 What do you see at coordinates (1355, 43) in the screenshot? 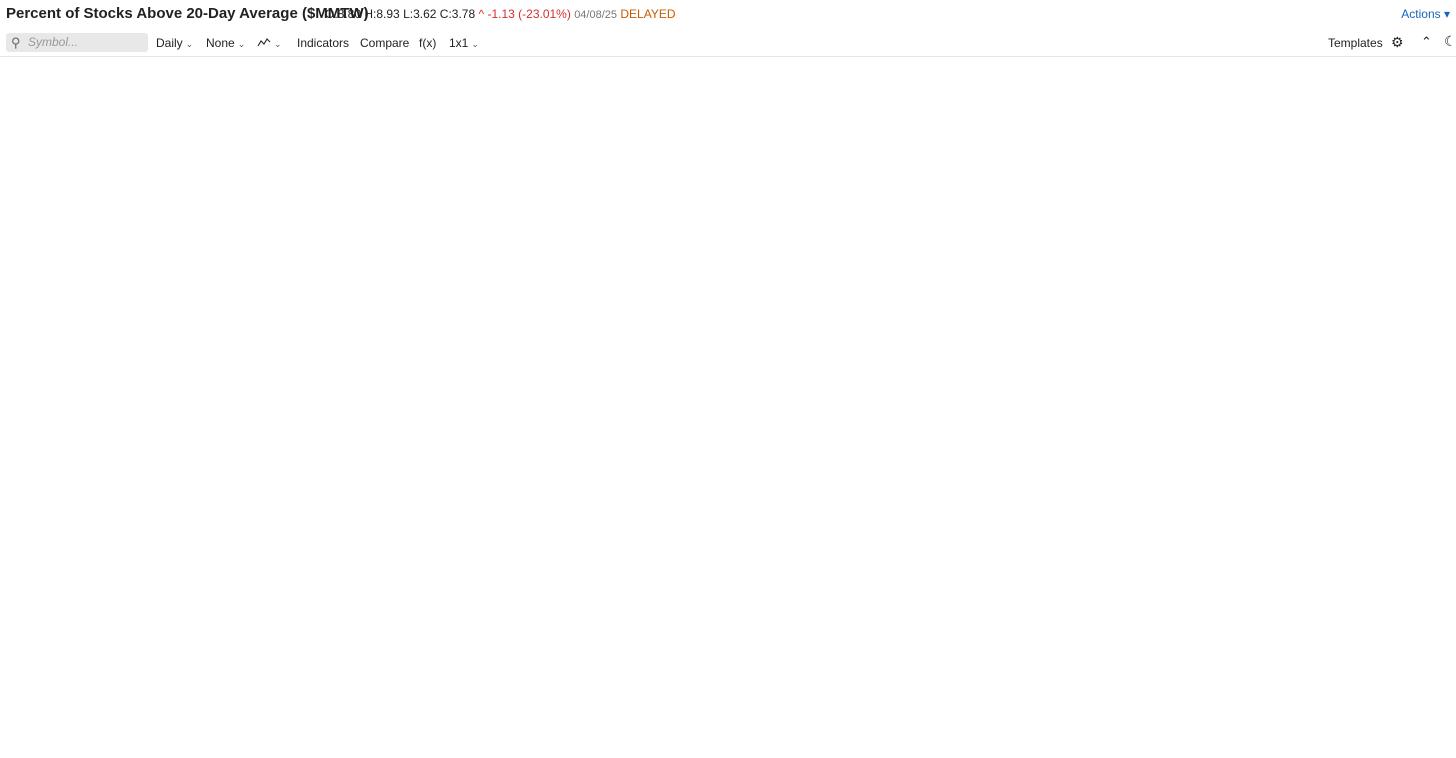
I see `templates-button: Templates` at bounding box center [1355, 43].